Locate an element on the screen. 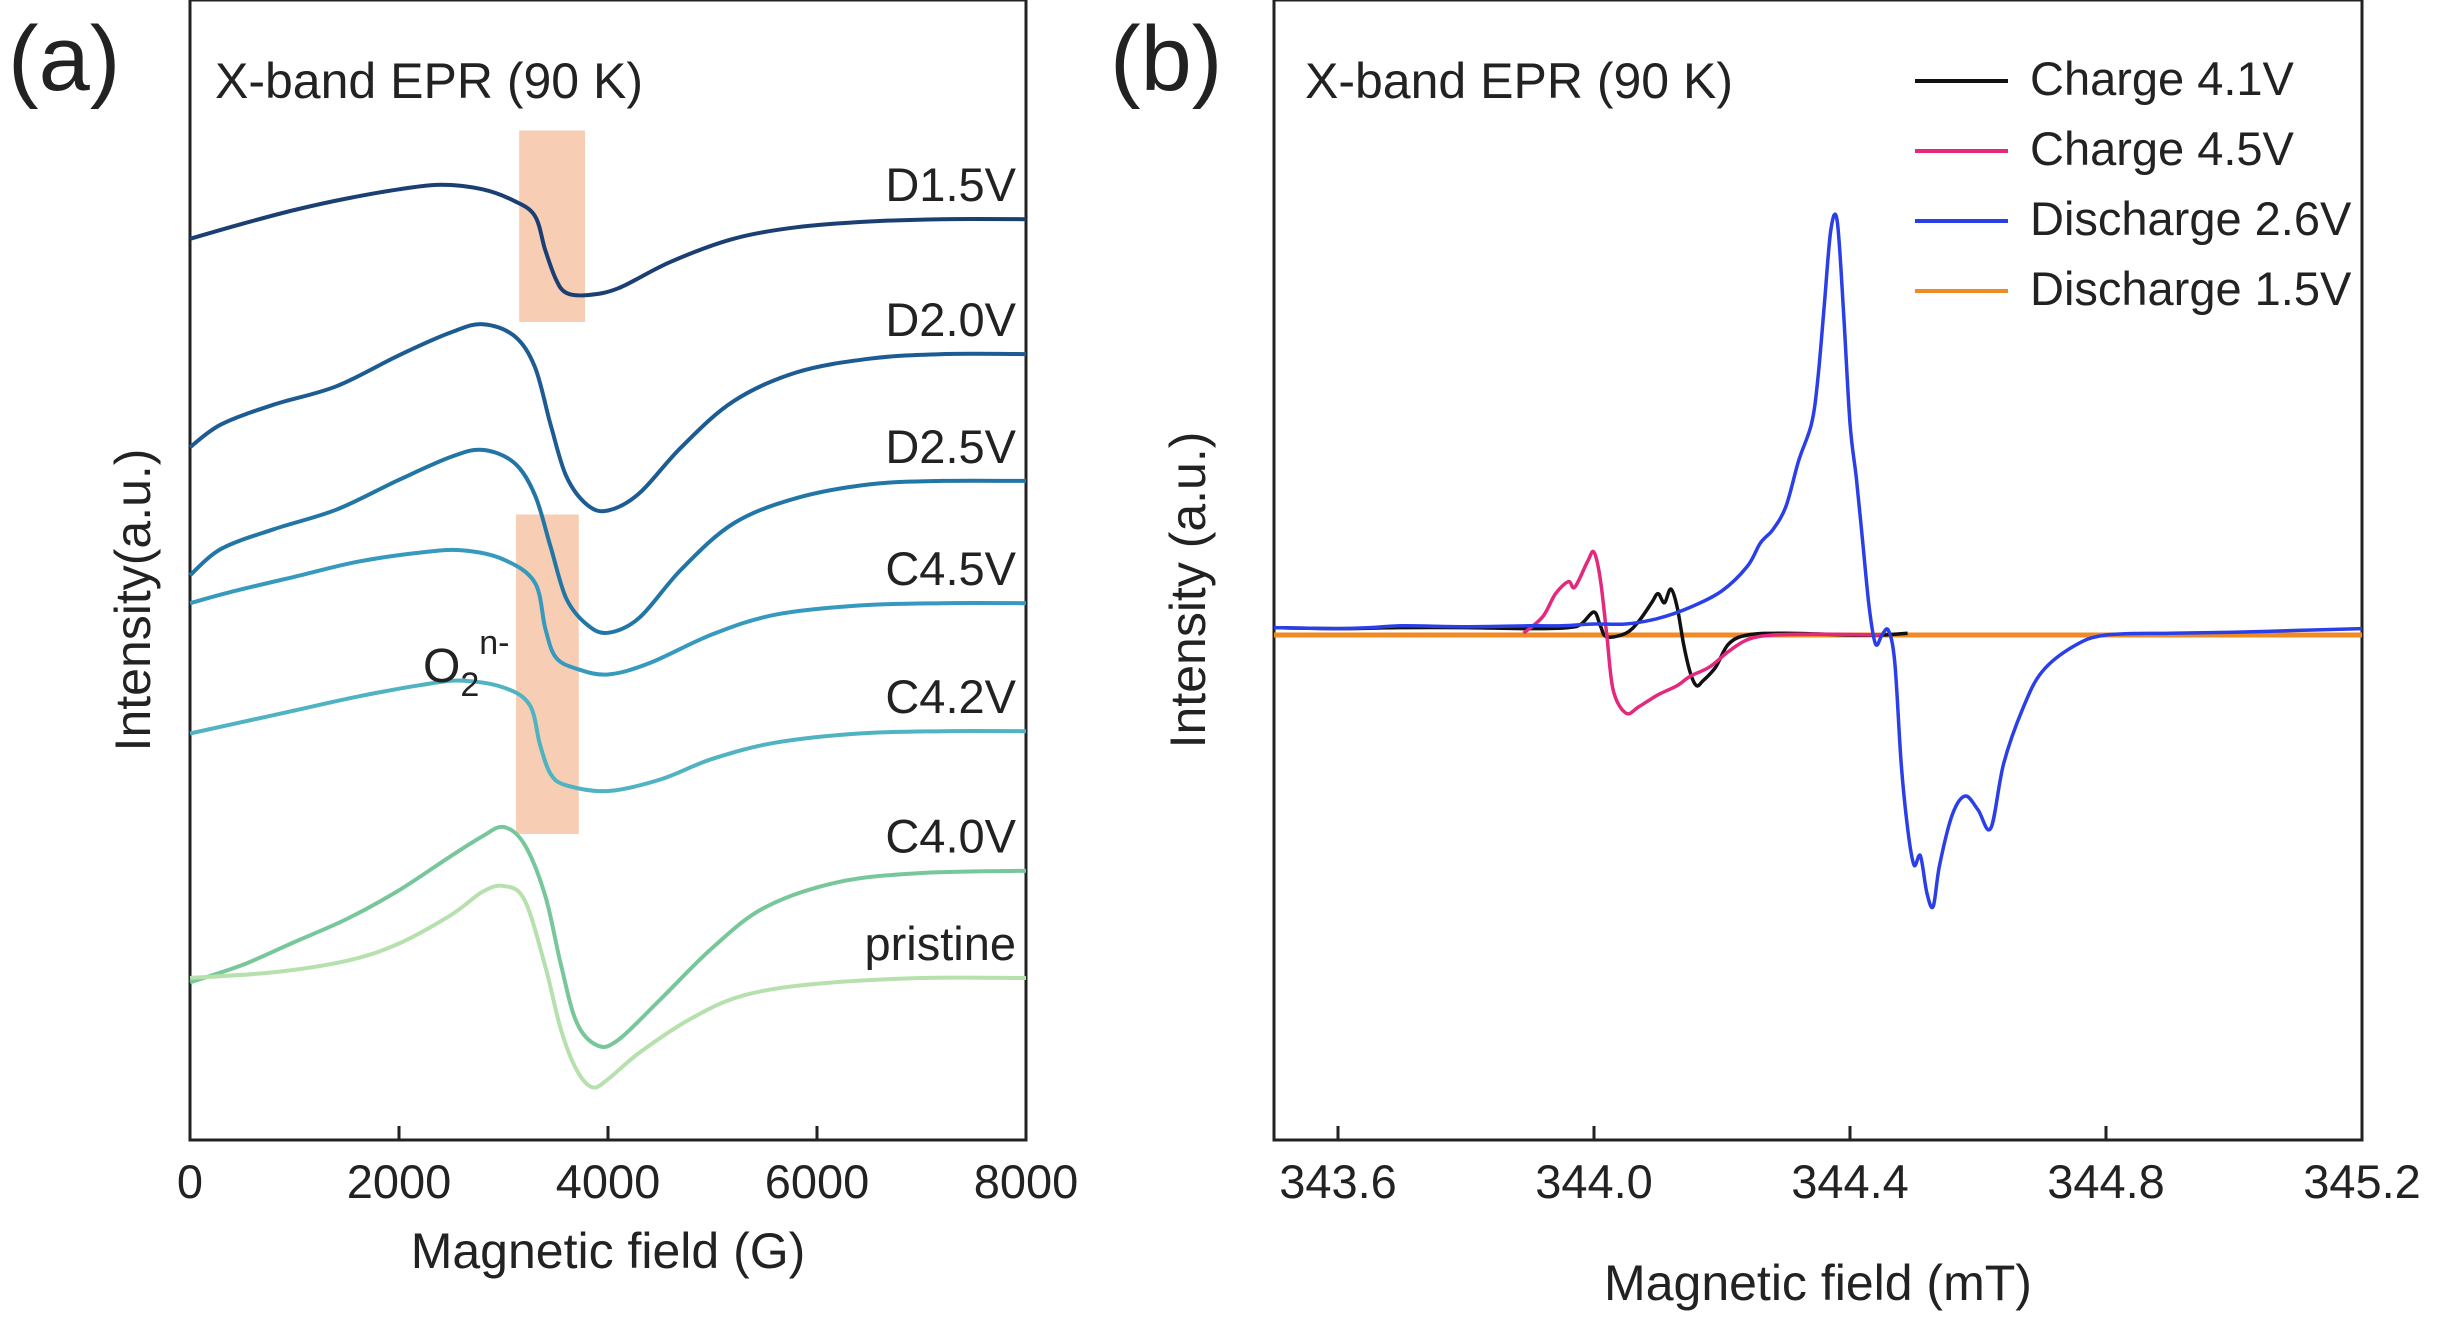 Image resolution: width=2439 pixels, height=1325 pixels. legend-label-charge-4-5v: Charge 4.5V is located at coordinates (2162, 148).